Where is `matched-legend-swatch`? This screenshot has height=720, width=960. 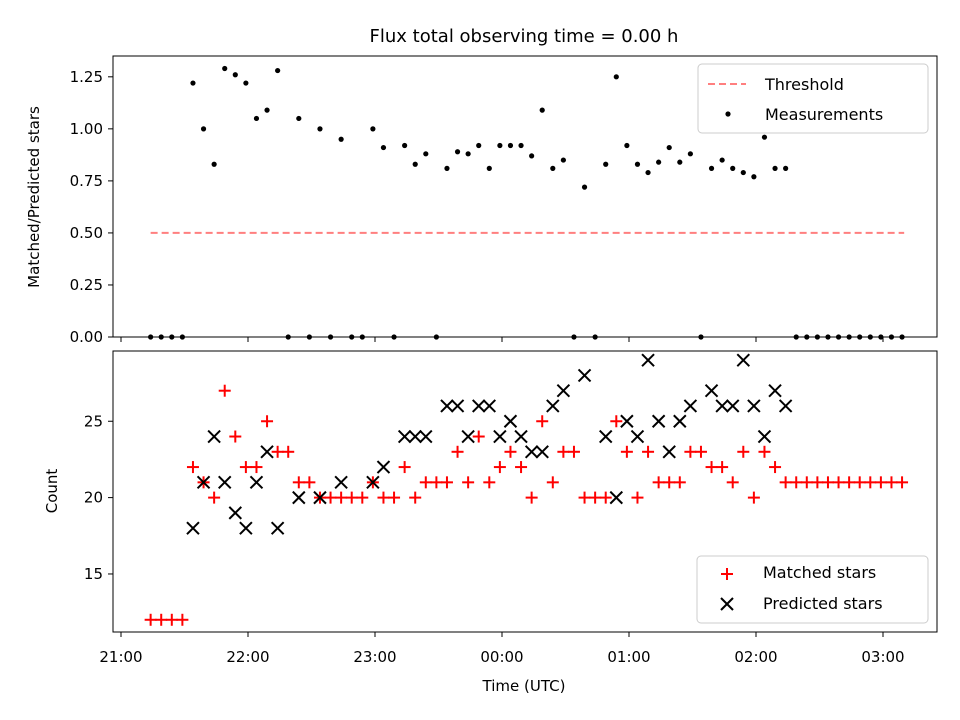
matched-legend-swatch is located at coordinates (727, 574).